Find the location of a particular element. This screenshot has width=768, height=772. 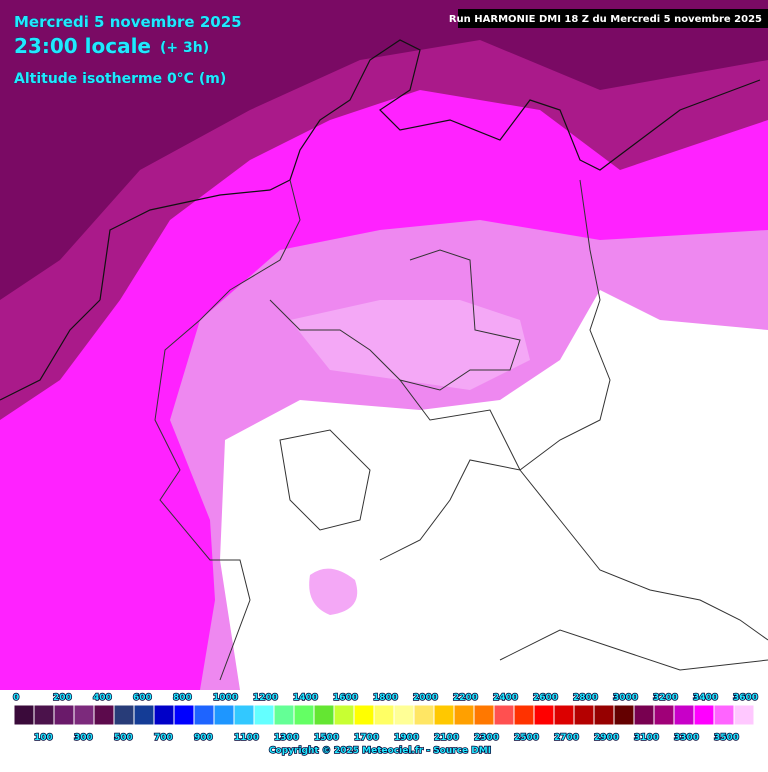

coastline is located at coordinates (50, 350).